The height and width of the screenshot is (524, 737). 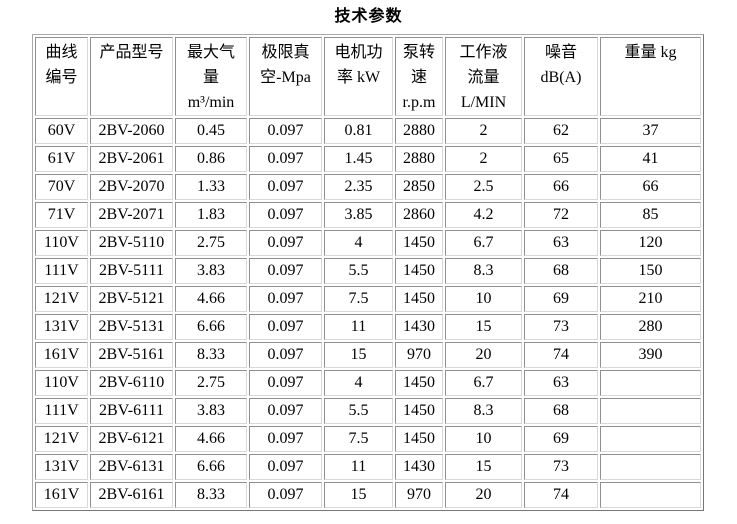 What do you see at coordinates (211, 467) in the screenshot?
I see `table-cell: 6.66` at bounding box center [211, 467].